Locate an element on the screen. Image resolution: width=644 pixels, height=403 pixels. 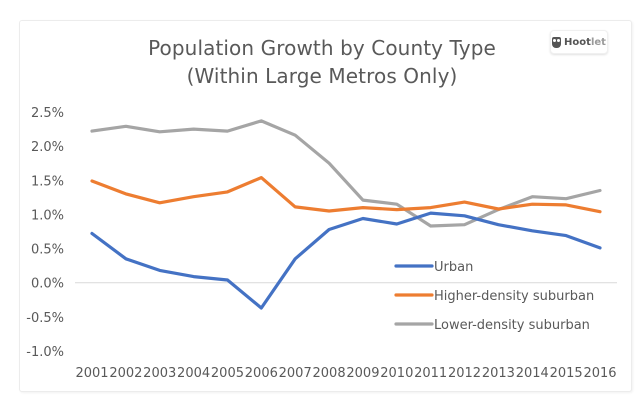
hootlet-brand-main: Hoot is located at coordinates (577, 42).